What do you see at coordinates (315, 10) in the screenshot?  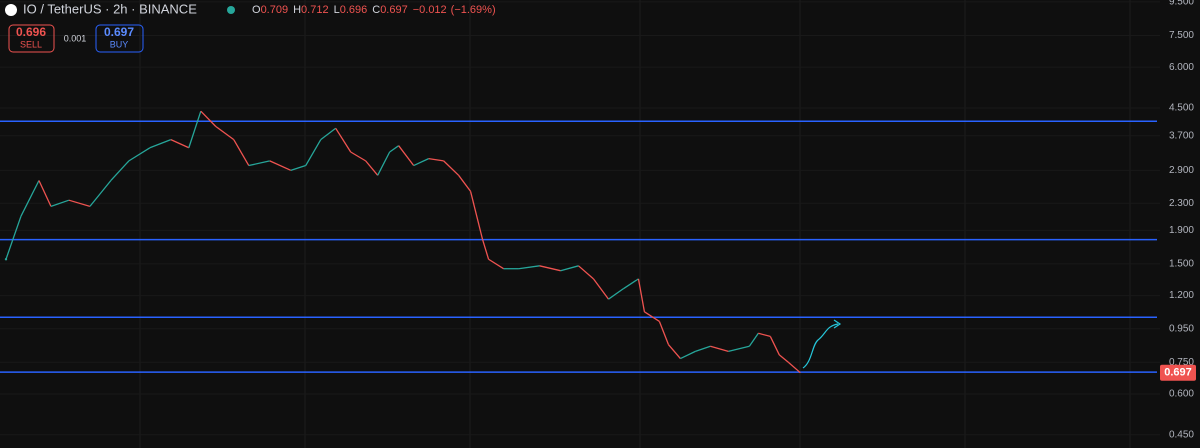 I see `ohlc-value: 0.712` at bounding box center [315, 10].